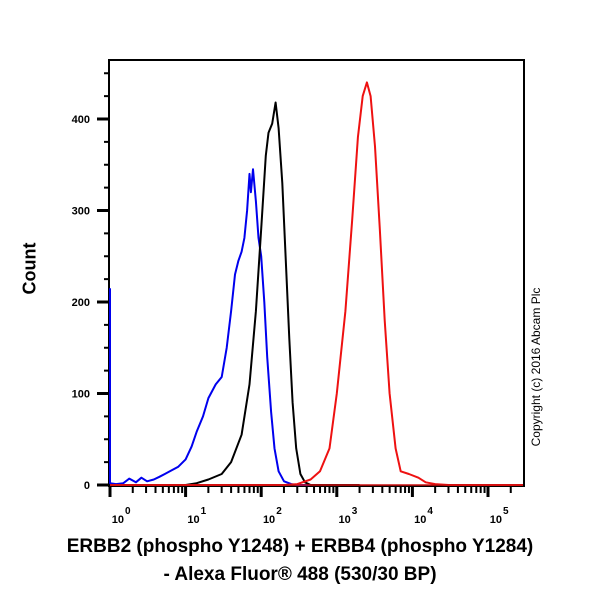  I want to click on y-tick-label: 300, so click(81, 212).